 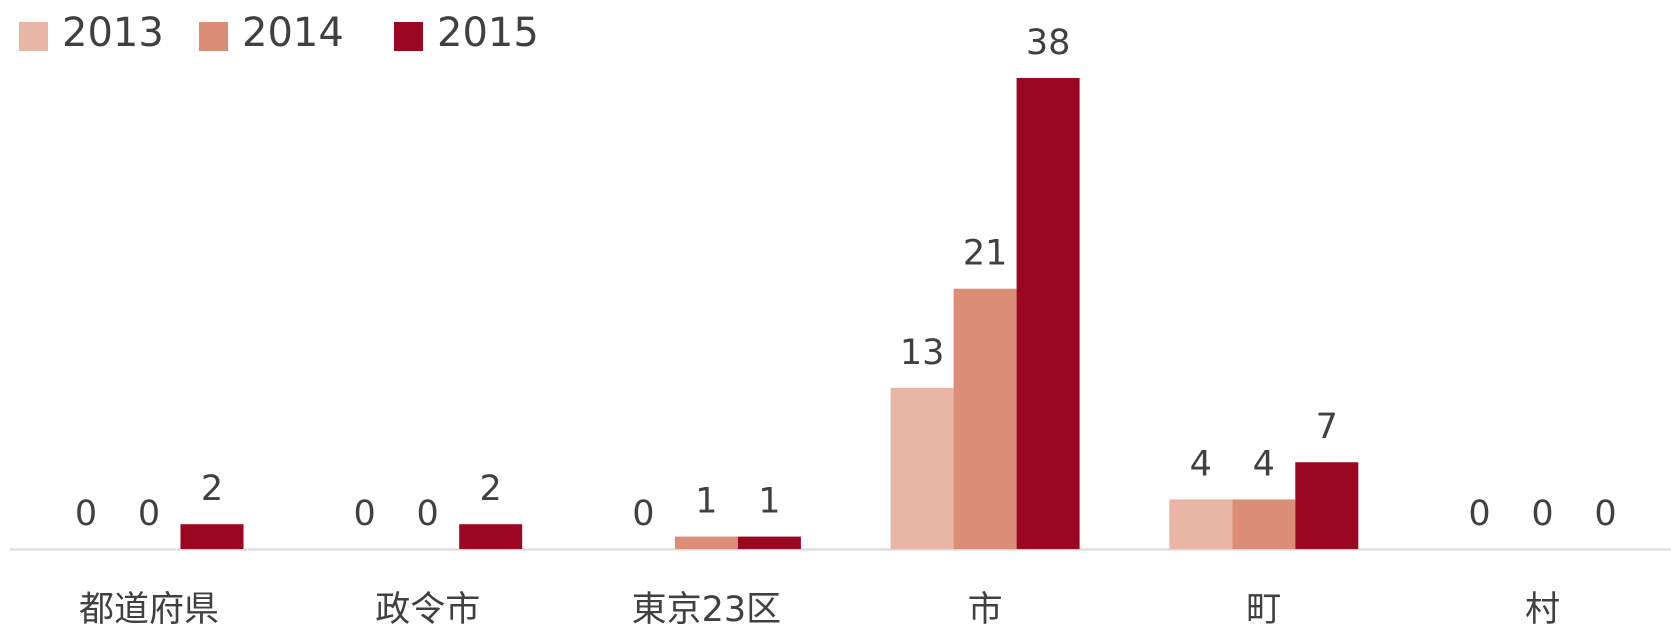 I want to click on data-label: 21, so click(x=985, y=254).